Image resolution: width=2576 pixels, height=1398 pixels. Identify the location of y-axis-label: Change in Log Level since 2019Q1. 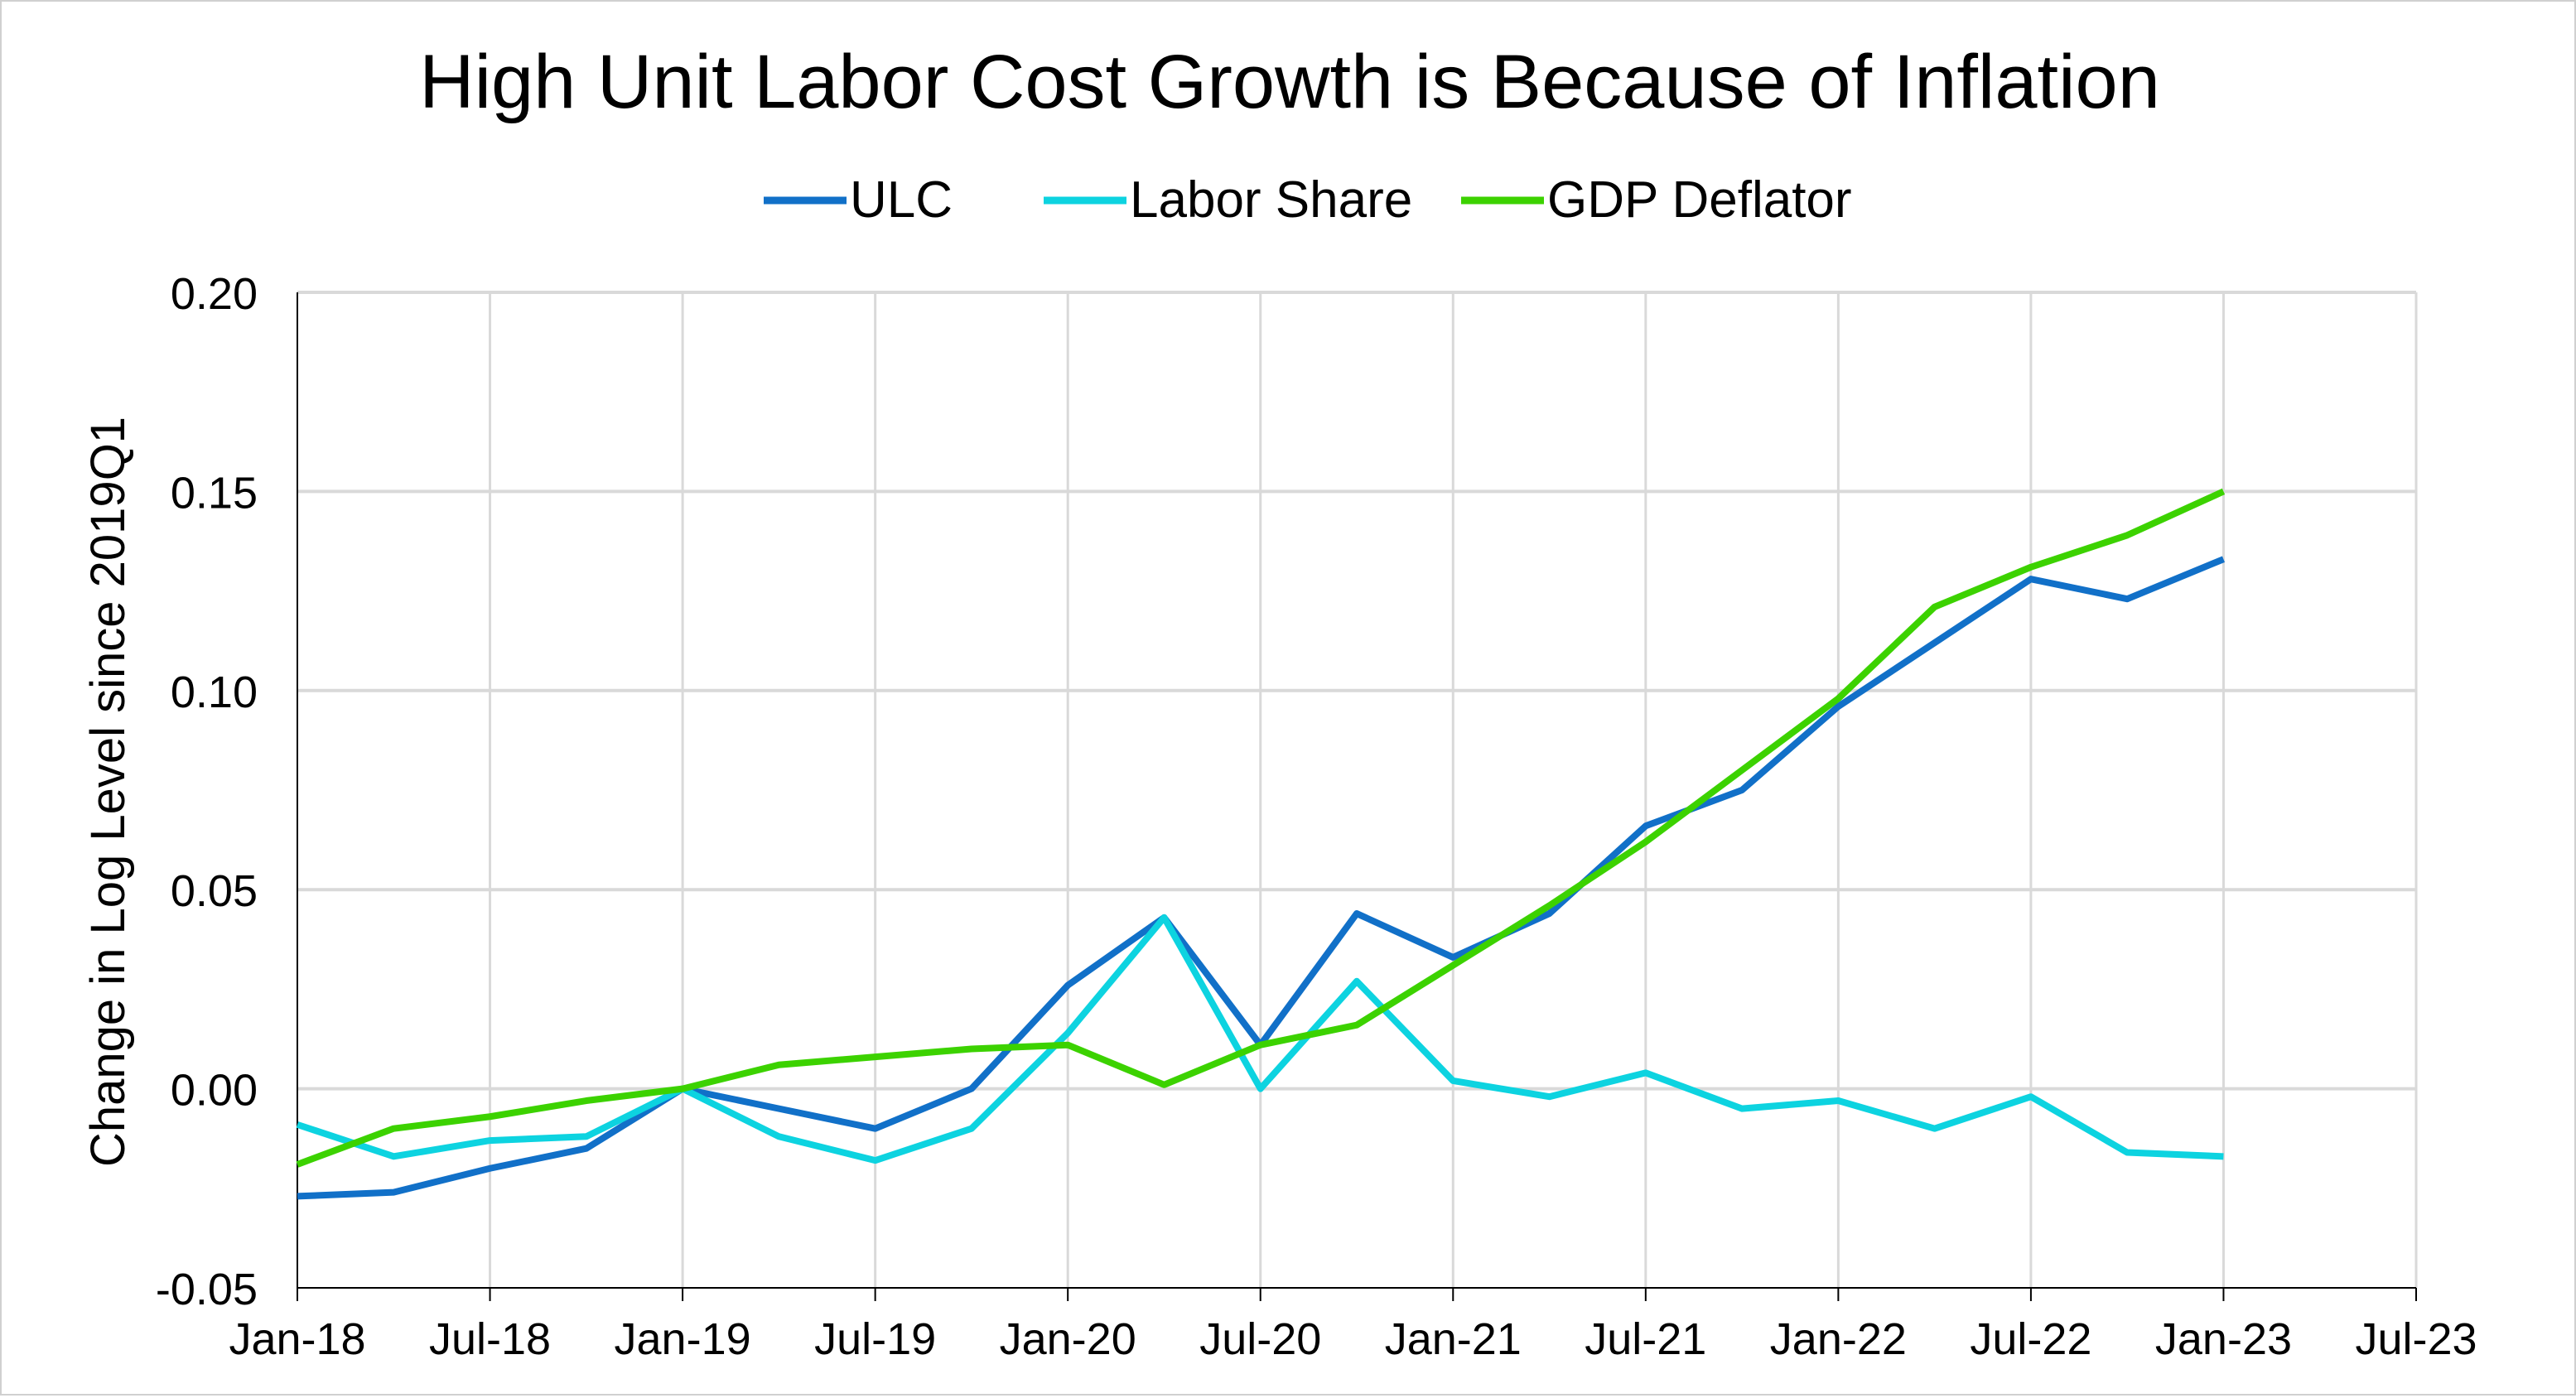
(108, 792).